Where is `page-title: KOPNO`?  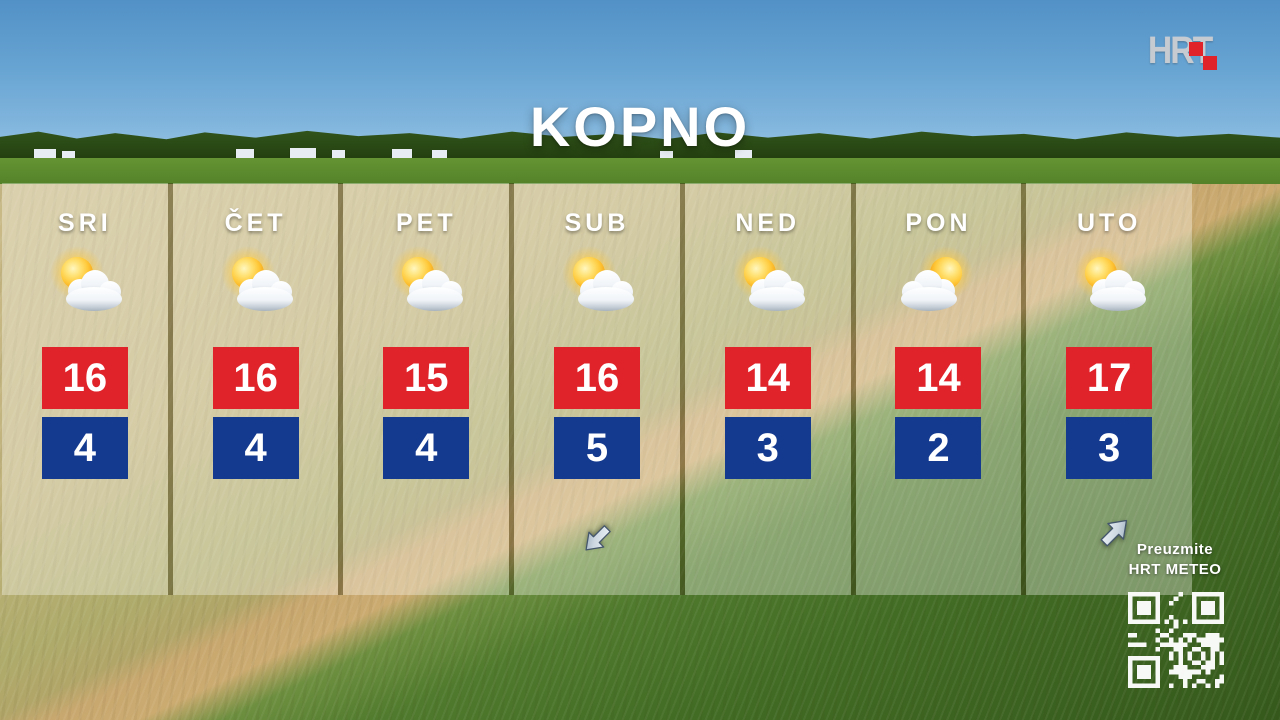 page-title: KOPNO is located at coordinates (640, 126).